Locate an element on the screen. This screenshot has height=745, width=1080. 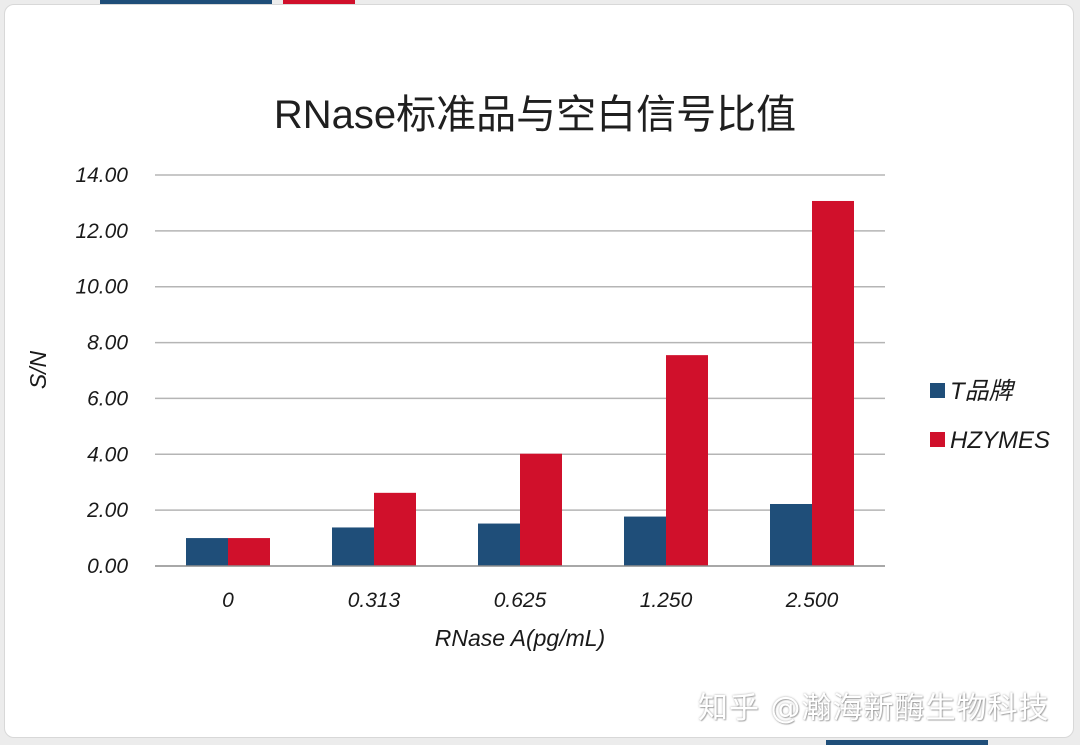
top-decoration-red is located at coordinates (319, 2).